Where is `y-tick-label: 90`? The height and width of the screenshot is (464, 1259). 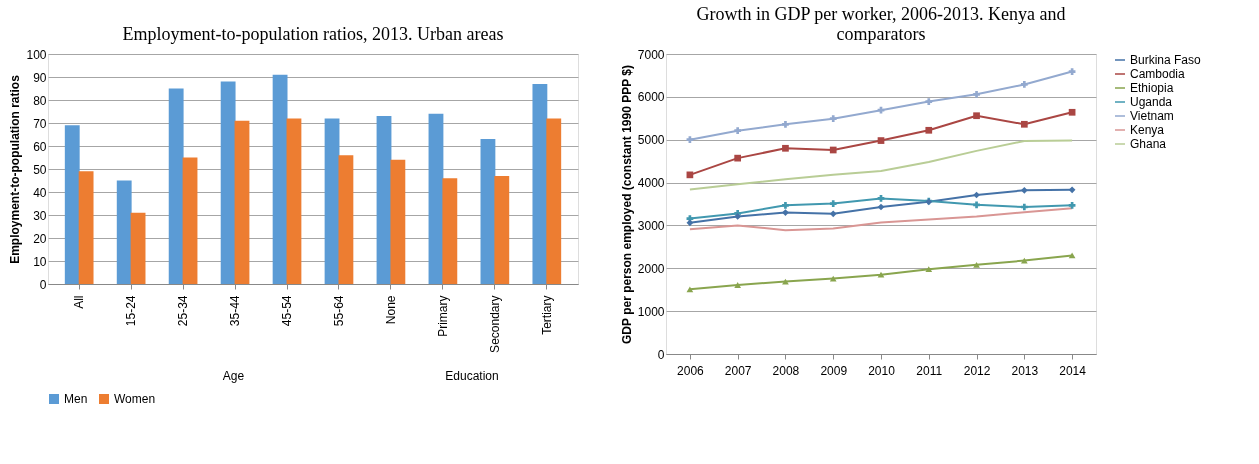 y-tick-label: 90 is located at coordinates (40, 77).